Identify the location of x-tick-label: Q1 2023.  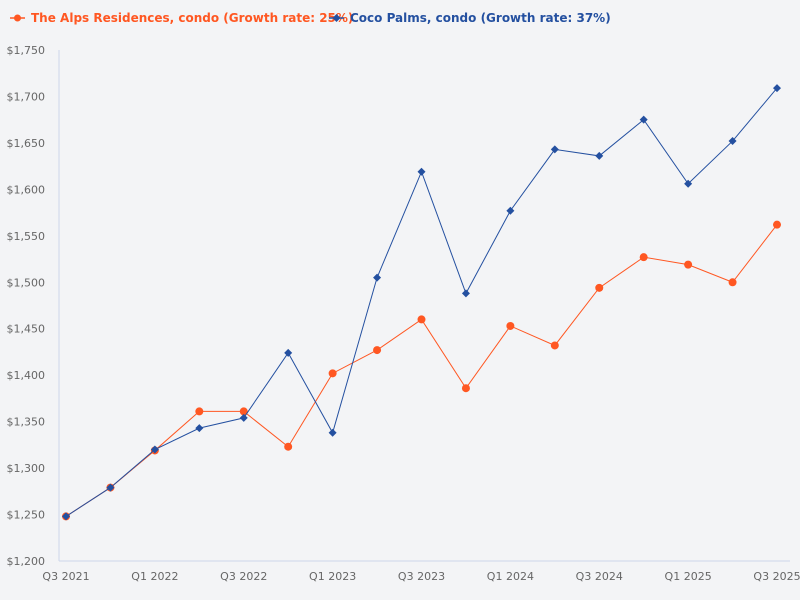
(332, 576).